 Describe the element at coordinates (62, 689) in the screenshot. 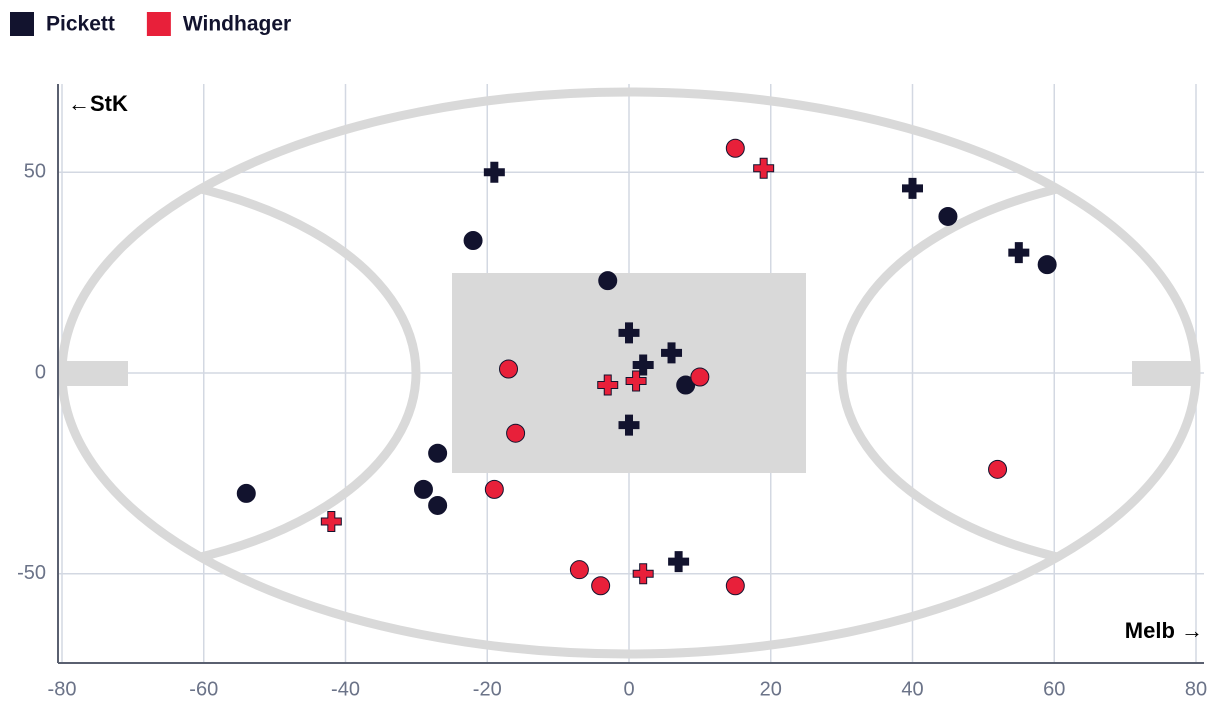

I see `x-tick-label: -80` at that location.